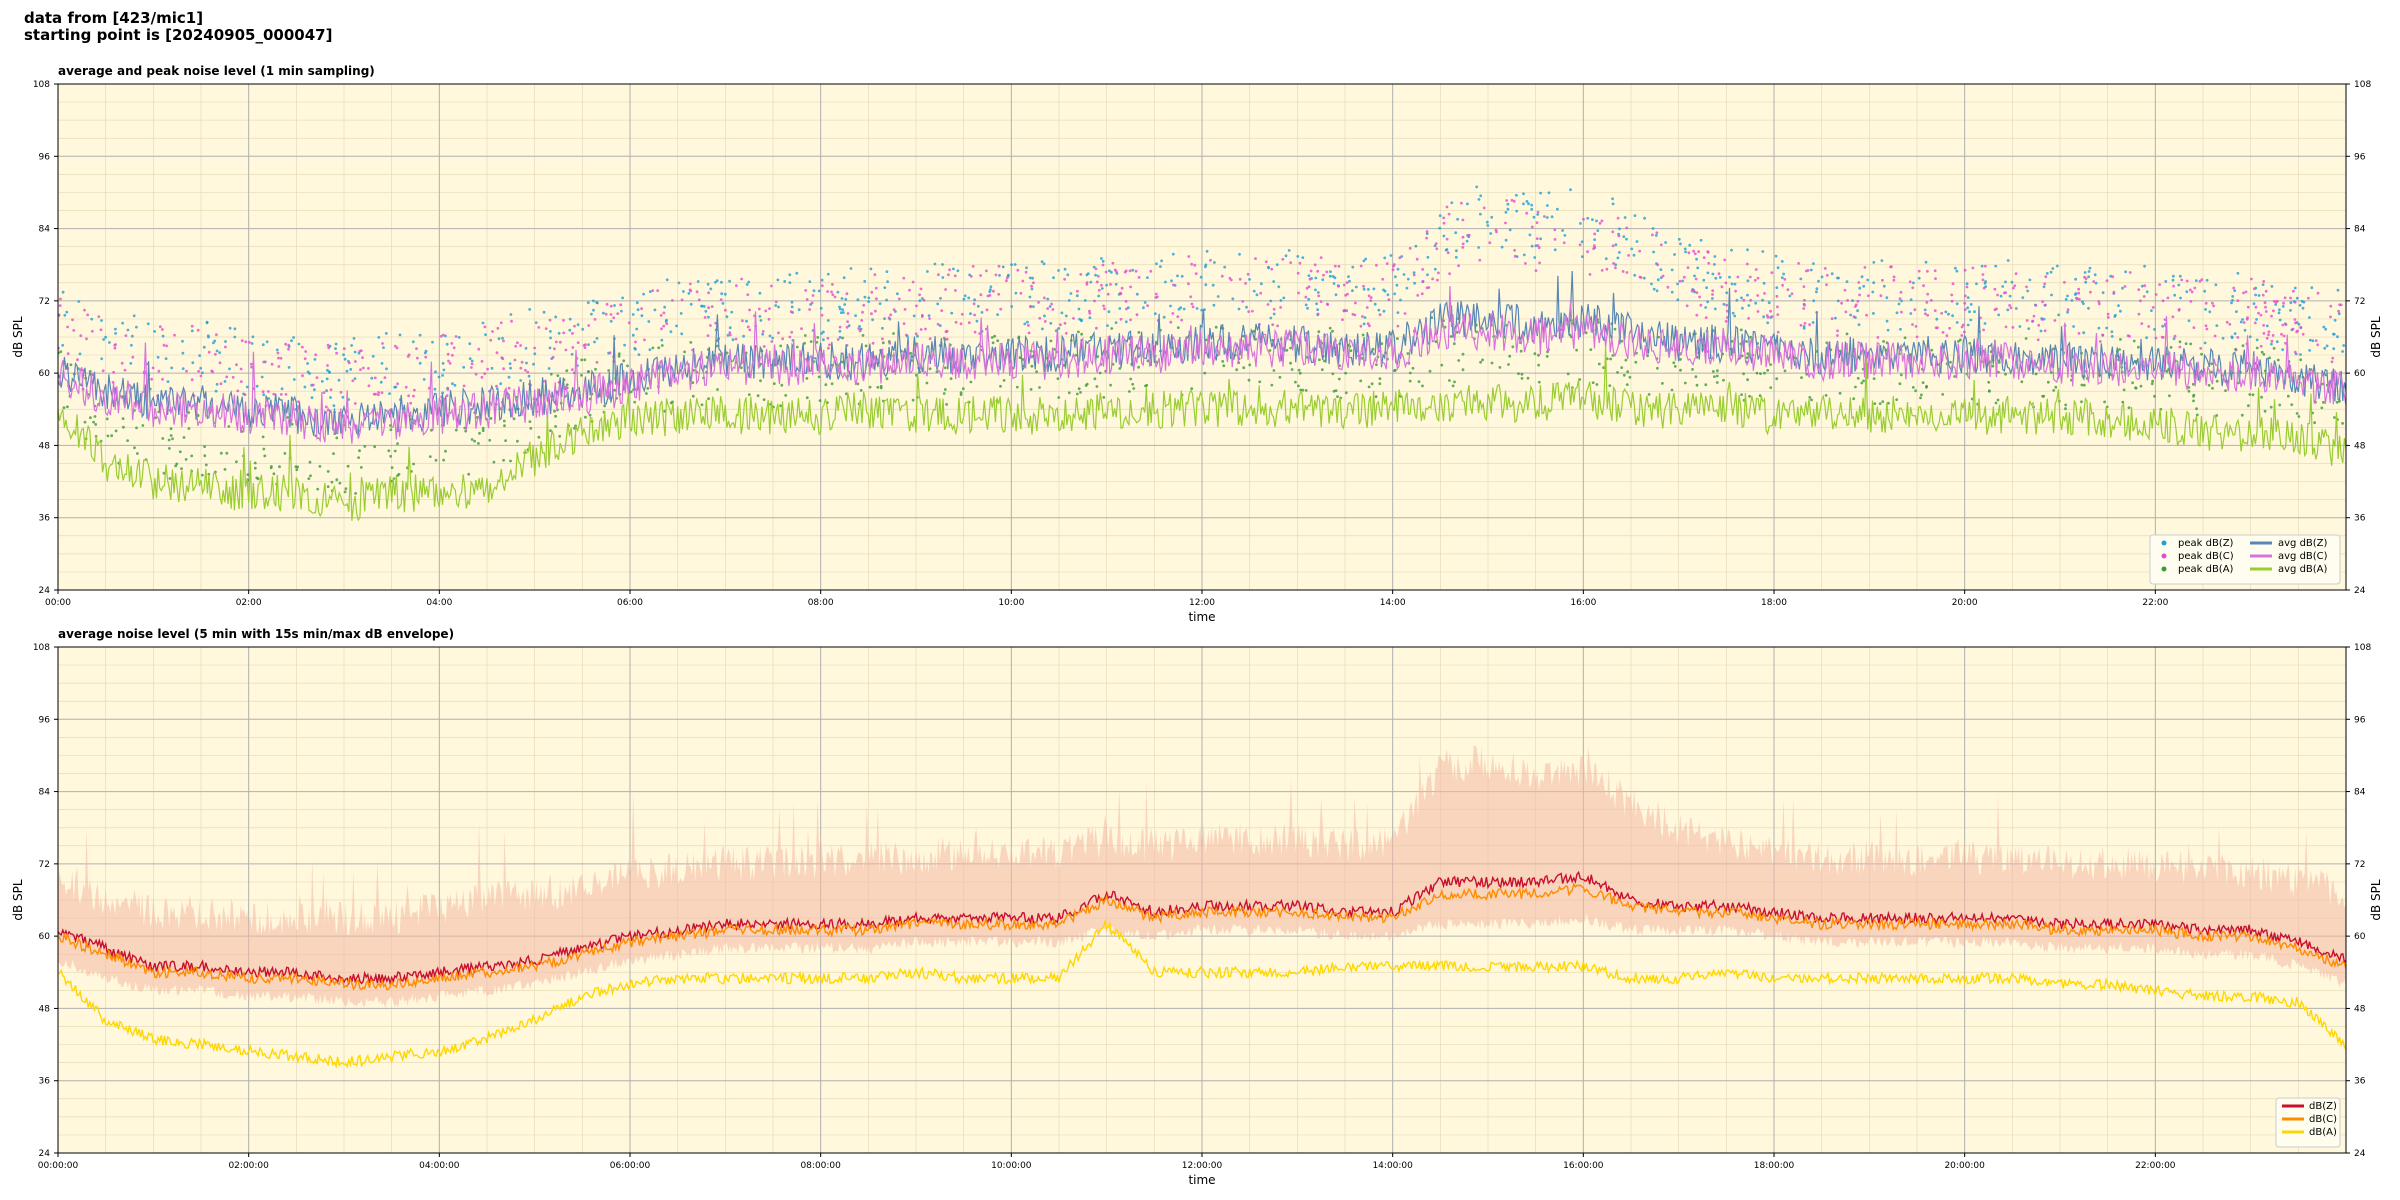  I want to click on y-tick-label-right: 24, so click(2360, 1154).